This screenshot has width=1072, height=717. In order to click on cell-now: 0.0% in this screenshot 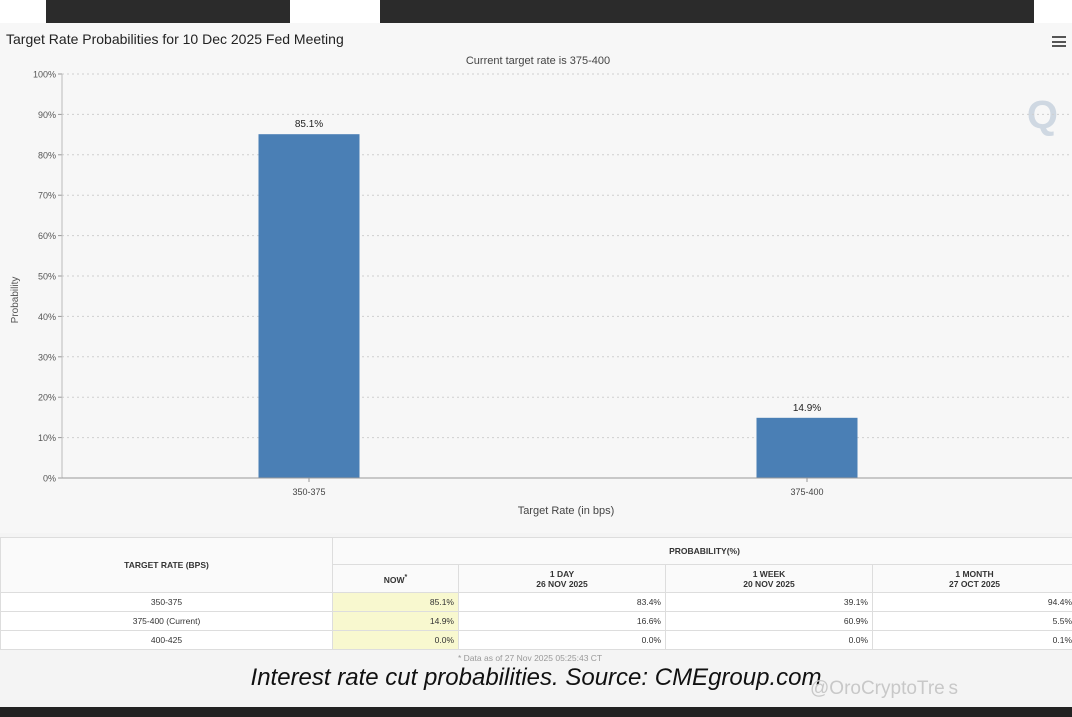, I will do `click(395, 640)`.